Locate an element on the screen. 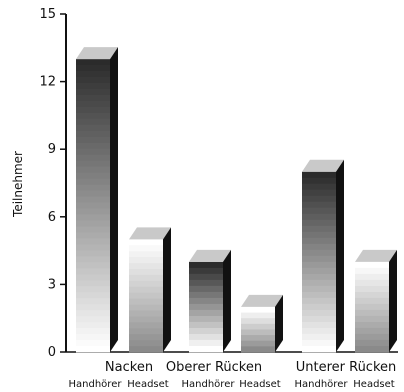 This screenshot has height=392, width=404. bar-label: Headset is located at coordinates (374, 384).